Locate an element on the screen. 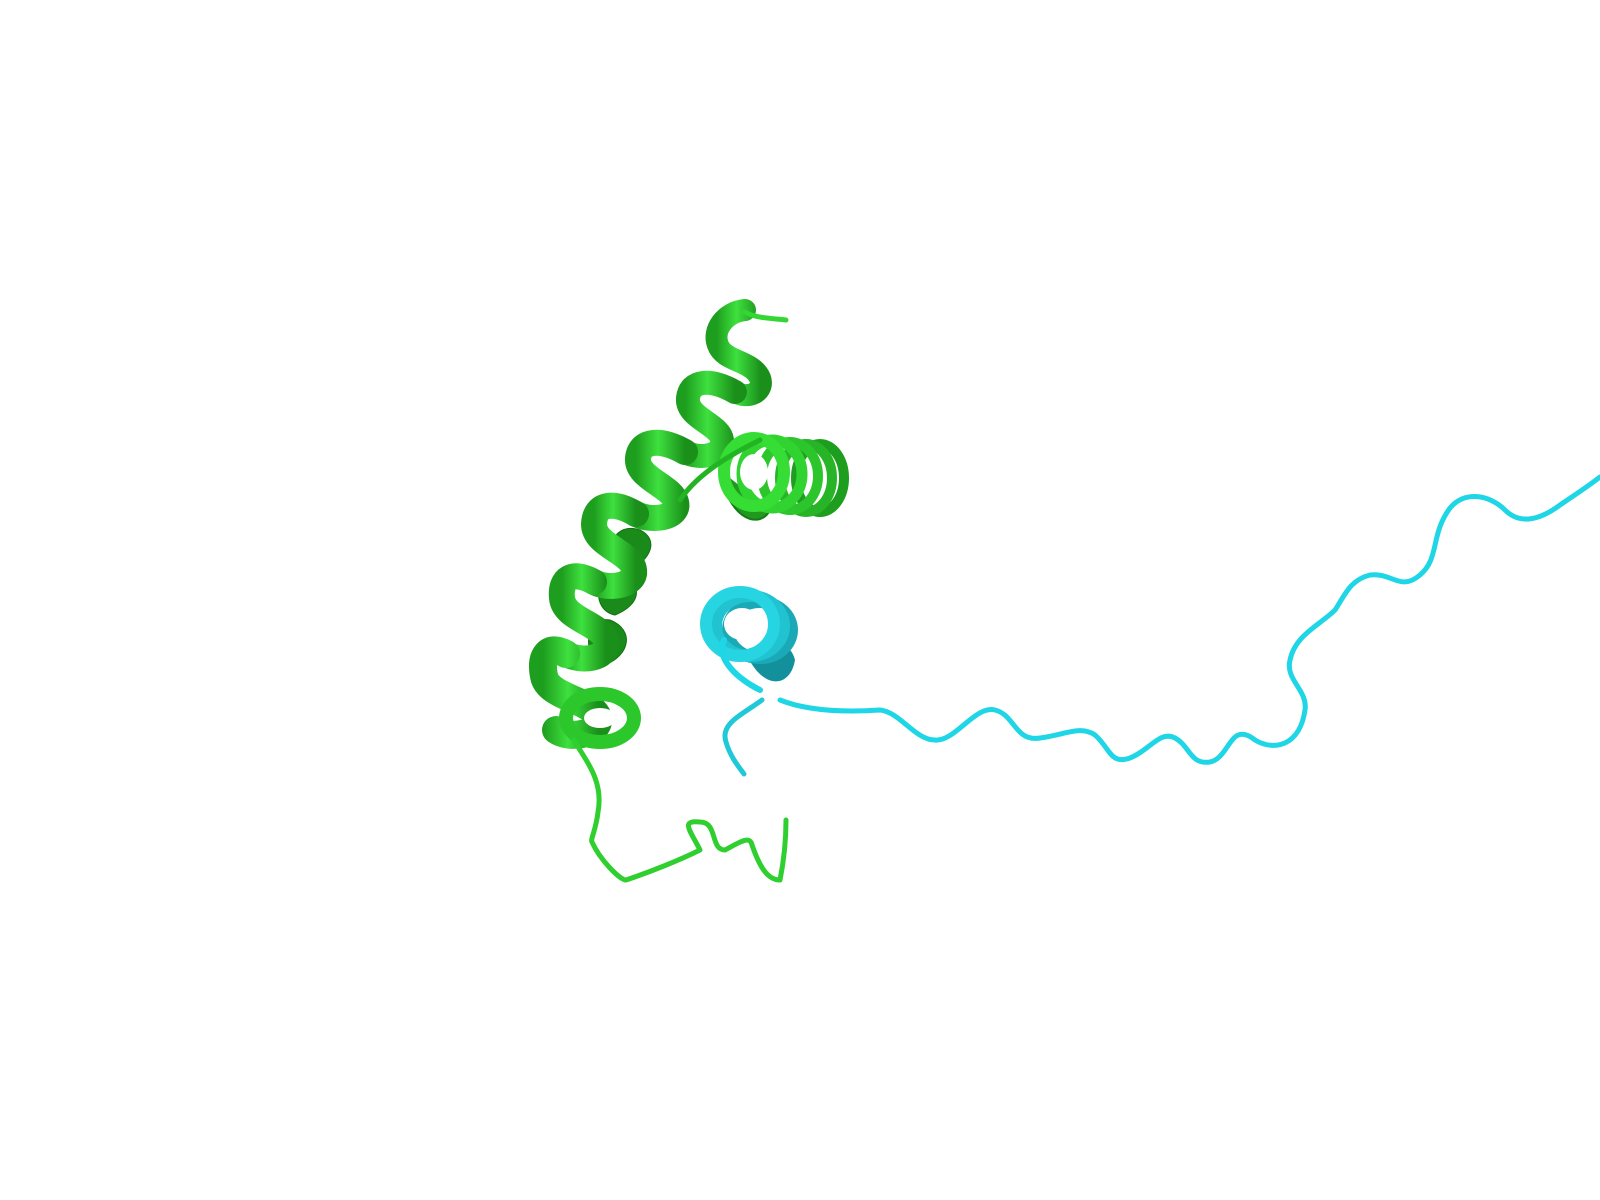 The image size is (1600, 1200). green-loop-connector is located at coordinates (720, 470).